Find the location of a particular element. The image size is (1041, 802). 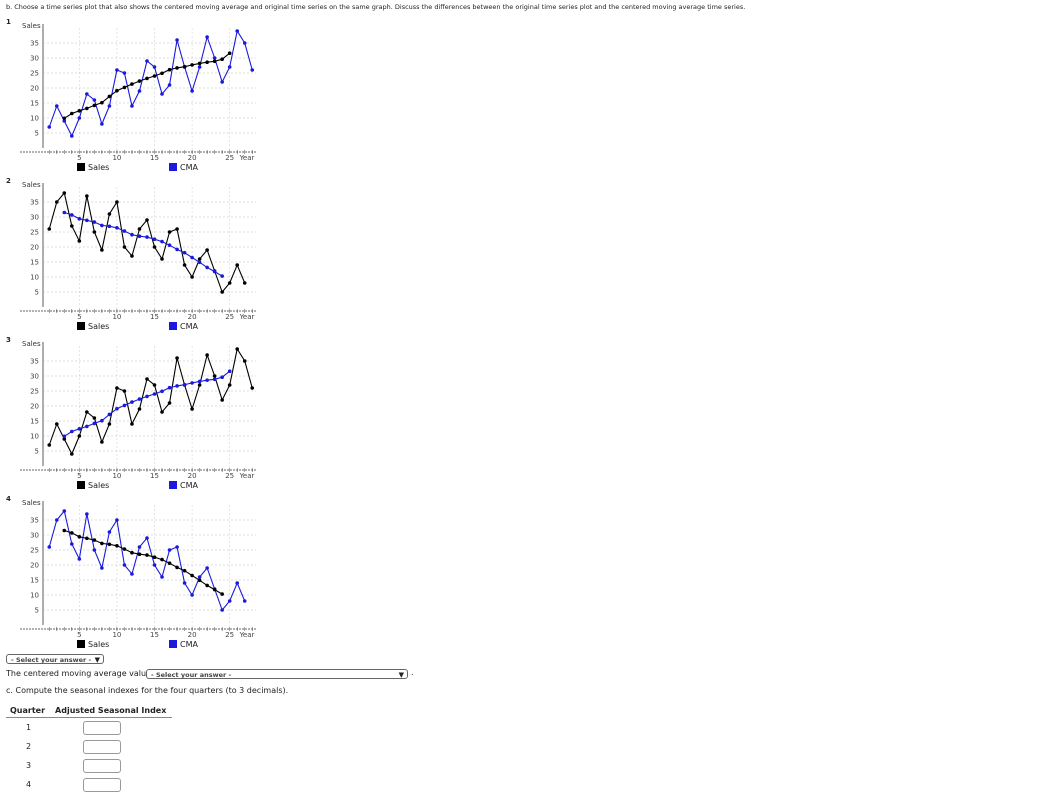

legend-label: CMA is located at coordinates (189, 485).